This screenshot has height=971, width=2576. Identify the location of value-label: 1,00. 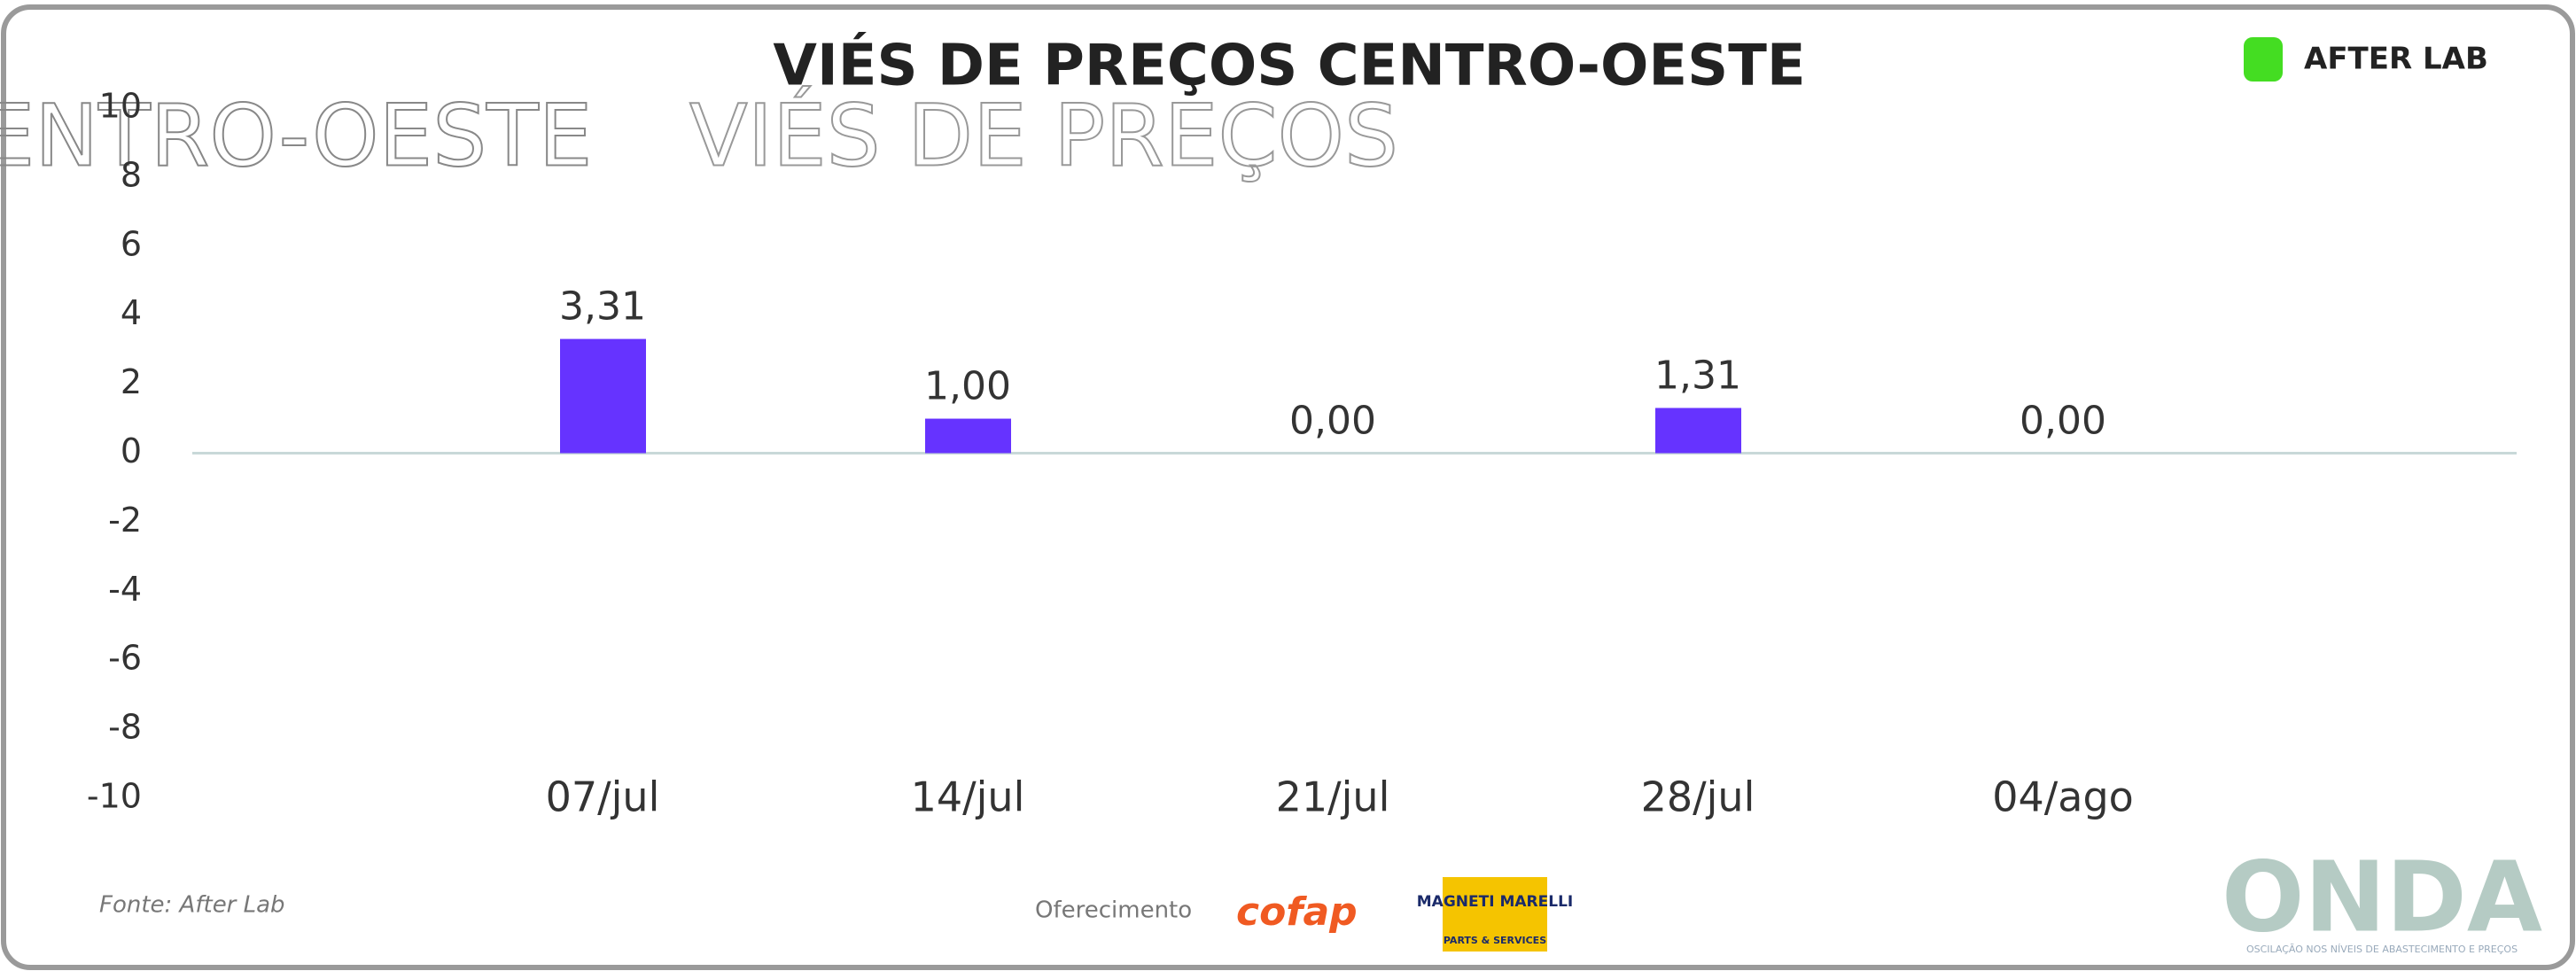
(968, 386).